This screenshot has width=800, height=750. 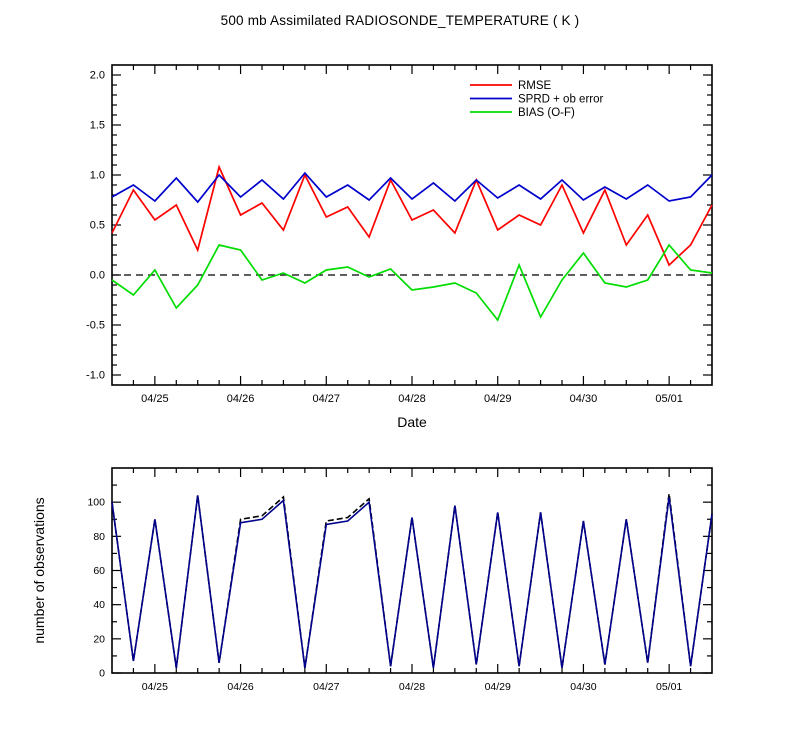 I want to click on series-line-bias-(o-f), so click(x=412, y=282).